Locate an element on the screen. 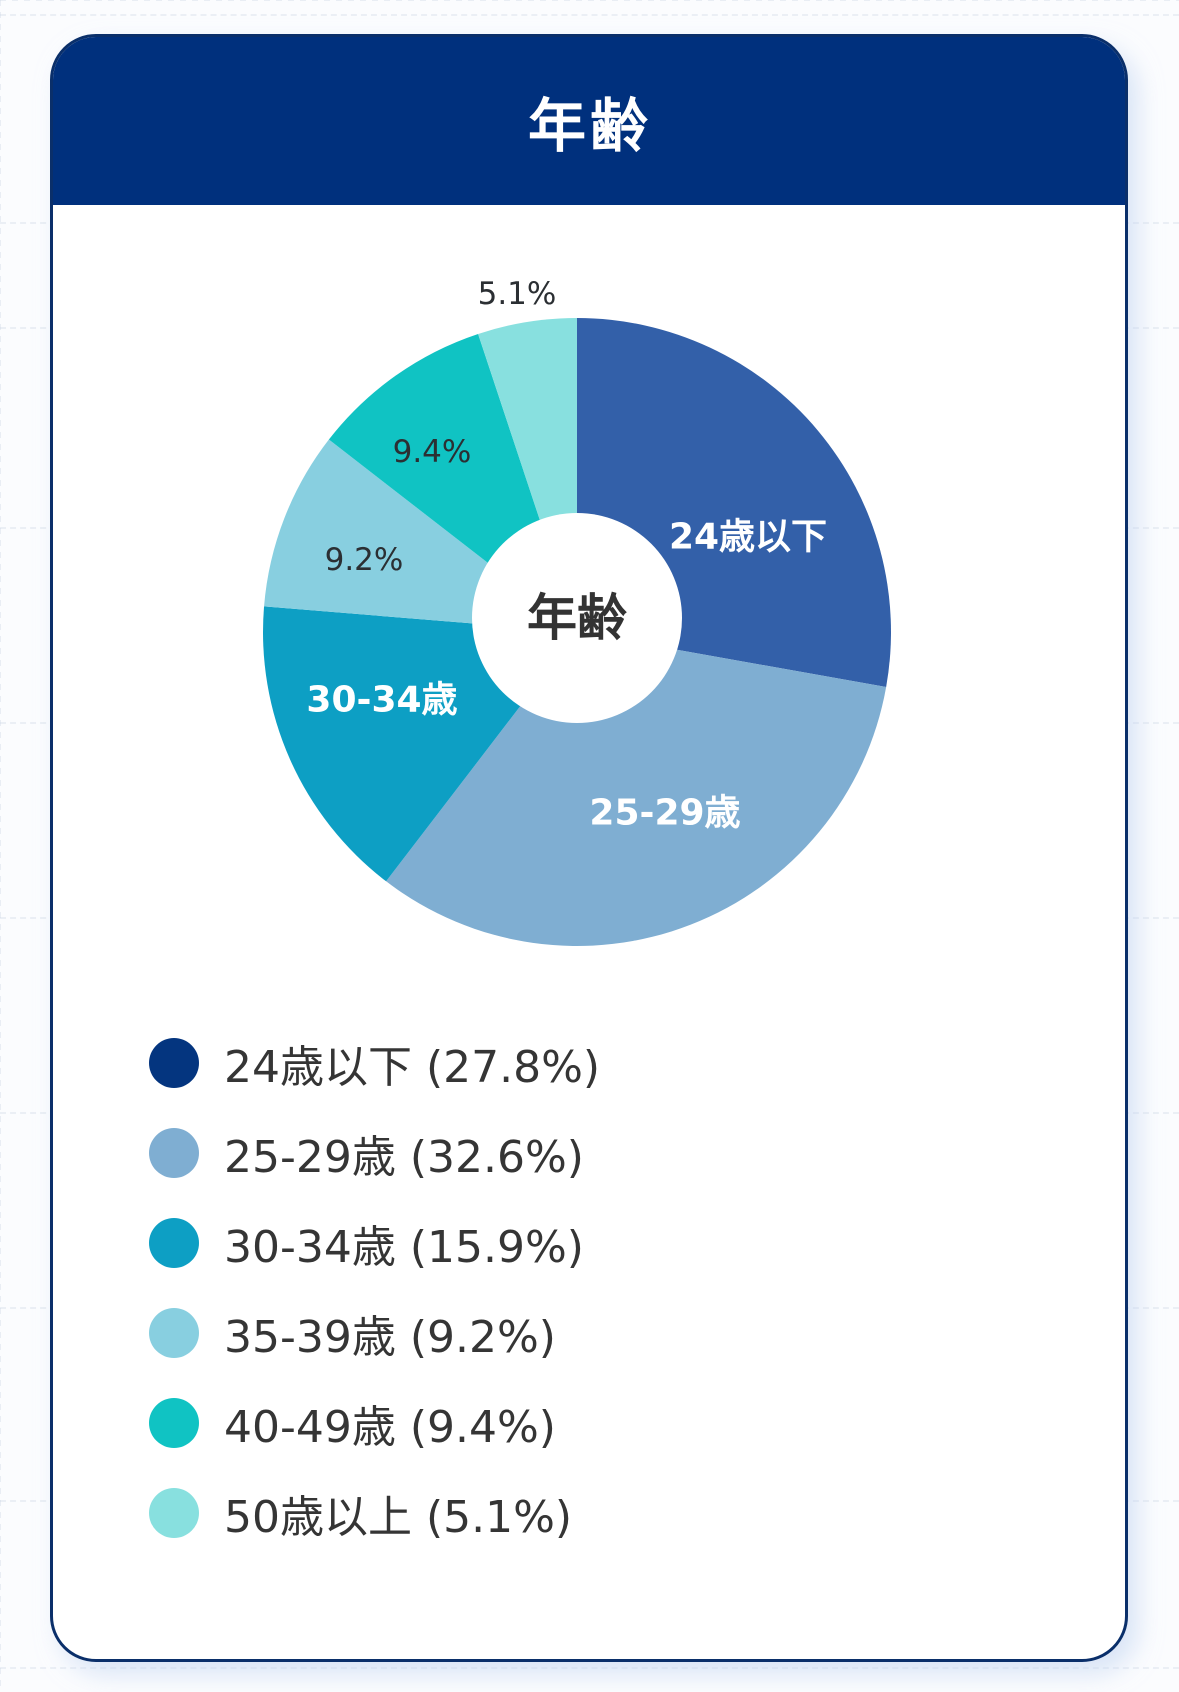  legend-label: 40-49歳 (9.4%) is located at coordinates (390, 1427).